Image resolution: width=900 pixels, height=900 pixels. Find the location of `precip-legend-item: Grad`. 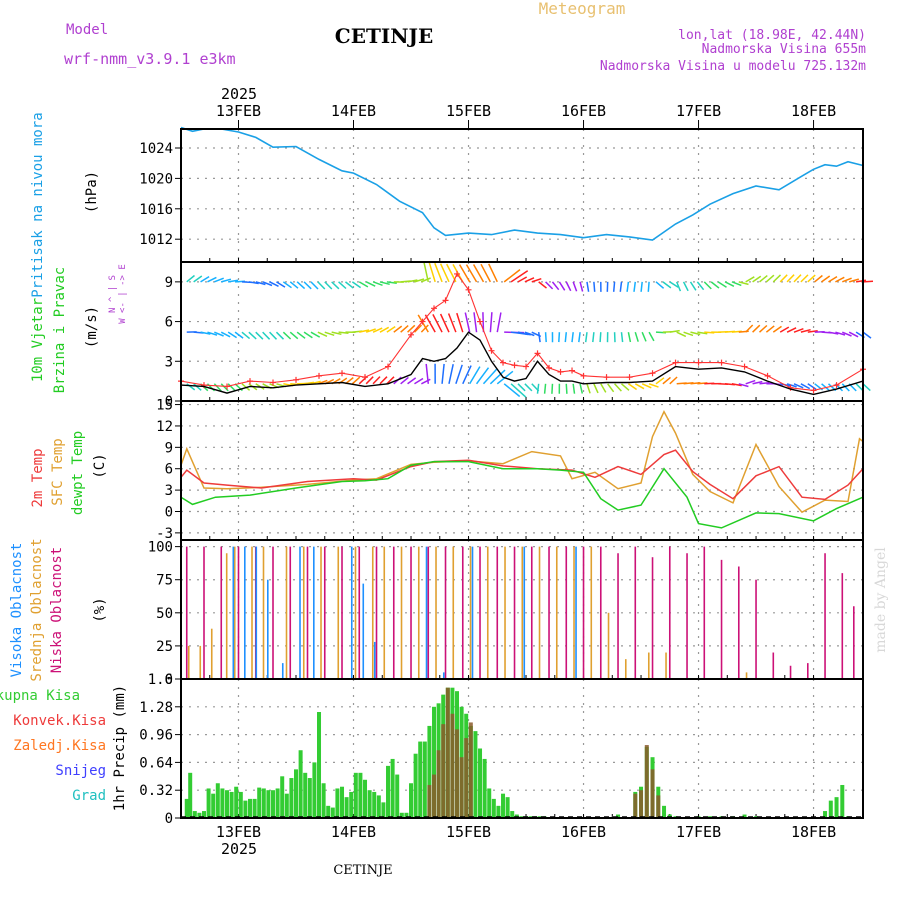

precip-legend-item: Grad is located at coordinates (89, 796).